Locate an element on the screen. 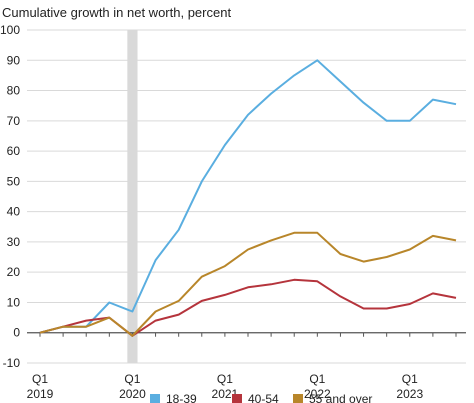 The height and width of the screenshot is (403, 474). x-tick-year: 2023 is located at coordinates (409, 394).